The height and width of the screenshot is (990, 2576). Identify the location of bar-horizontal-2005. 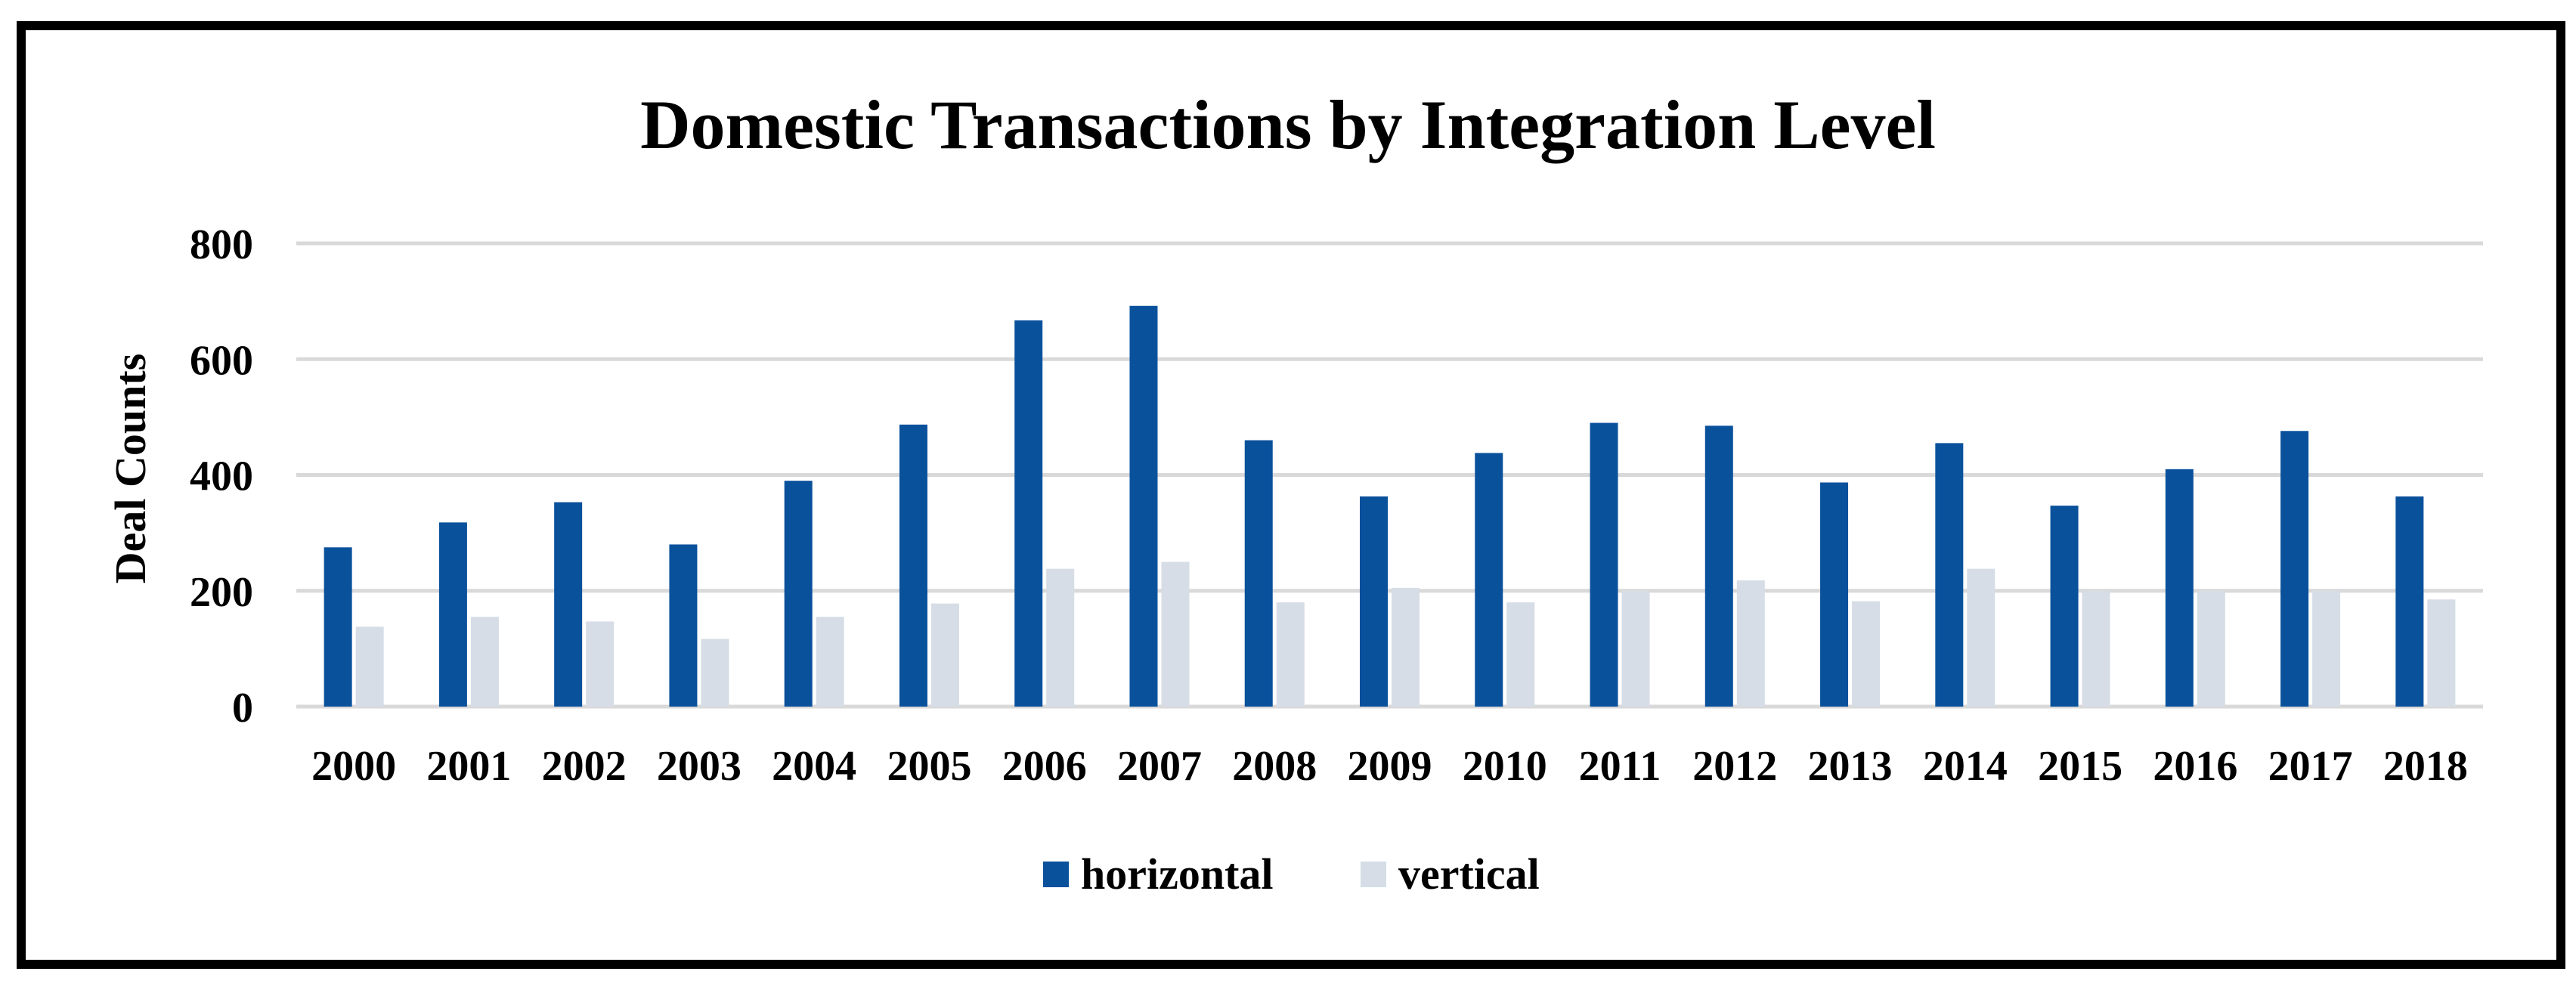
(913, 566).